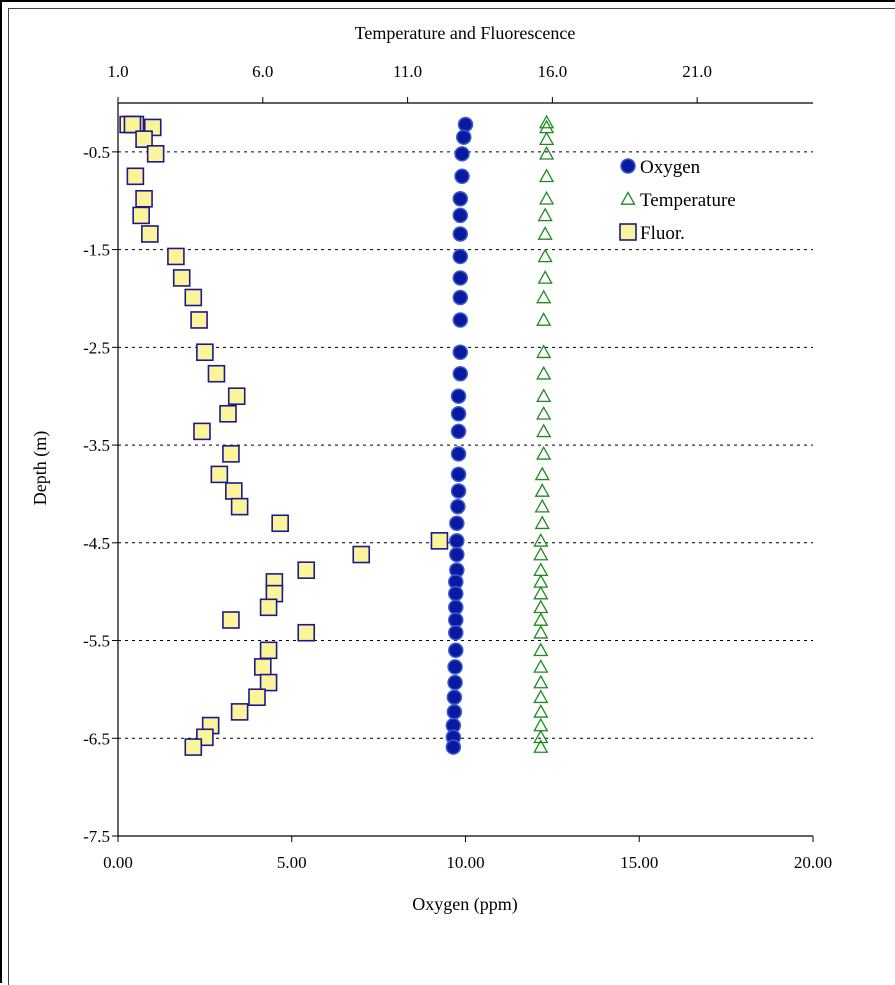  I want to click on top-tick-label: 21.0, so click(697, 71).